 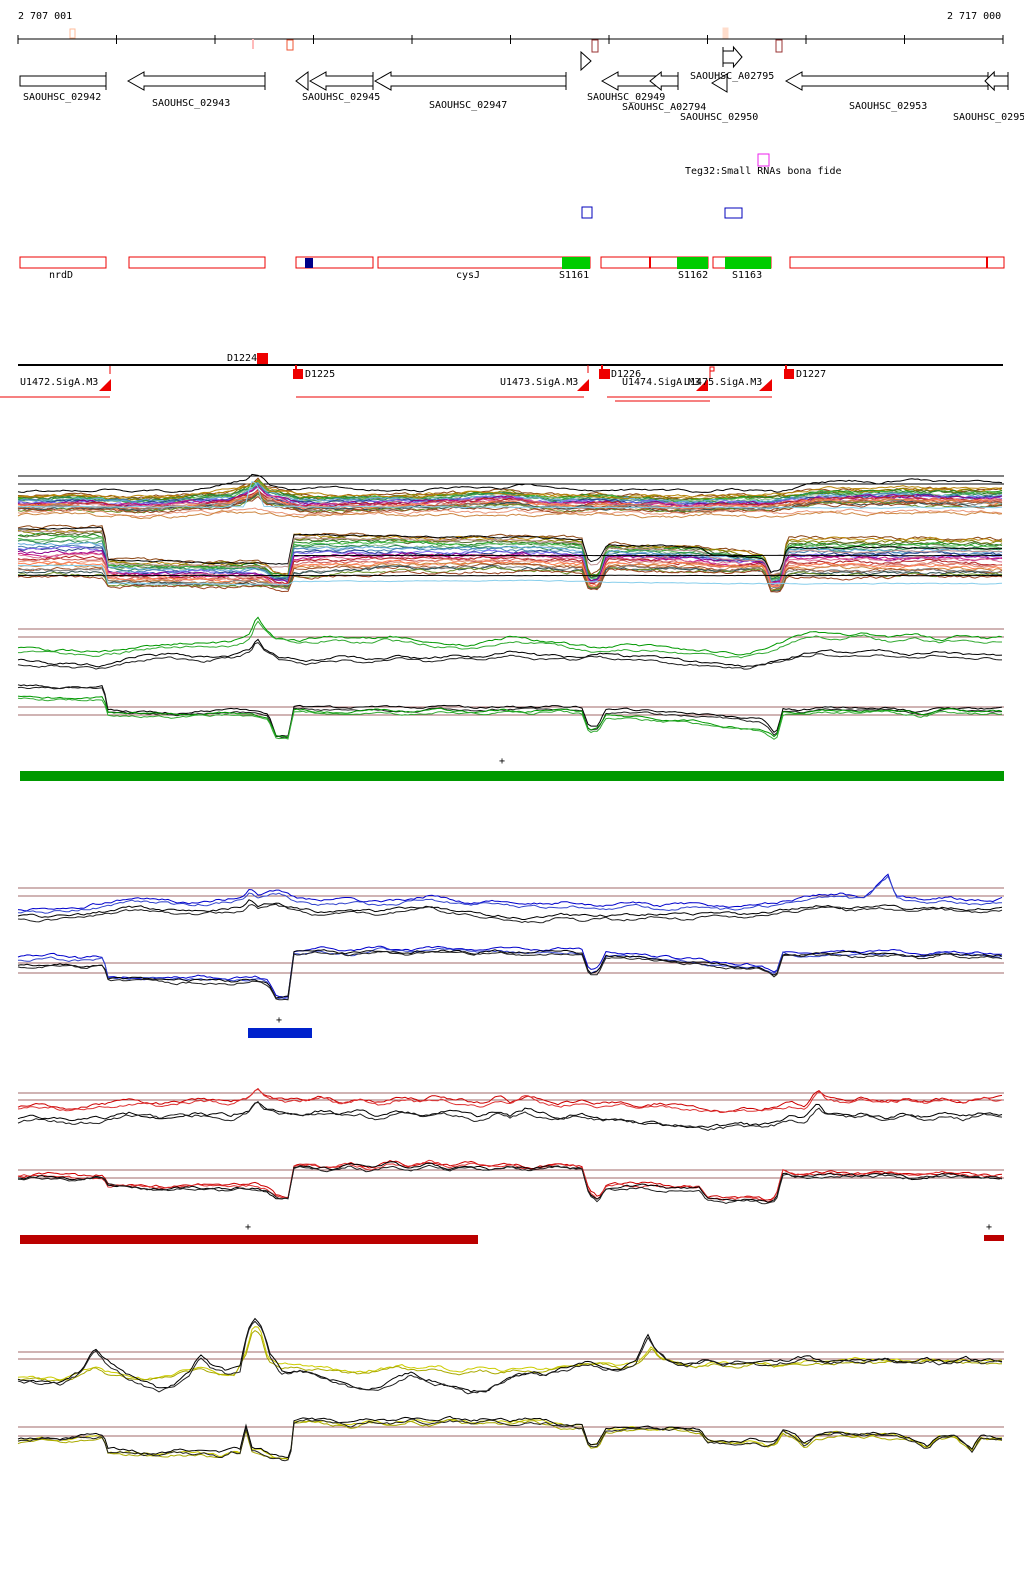 I want to click on tss-marker-D1226, so click(x=604, y=374).